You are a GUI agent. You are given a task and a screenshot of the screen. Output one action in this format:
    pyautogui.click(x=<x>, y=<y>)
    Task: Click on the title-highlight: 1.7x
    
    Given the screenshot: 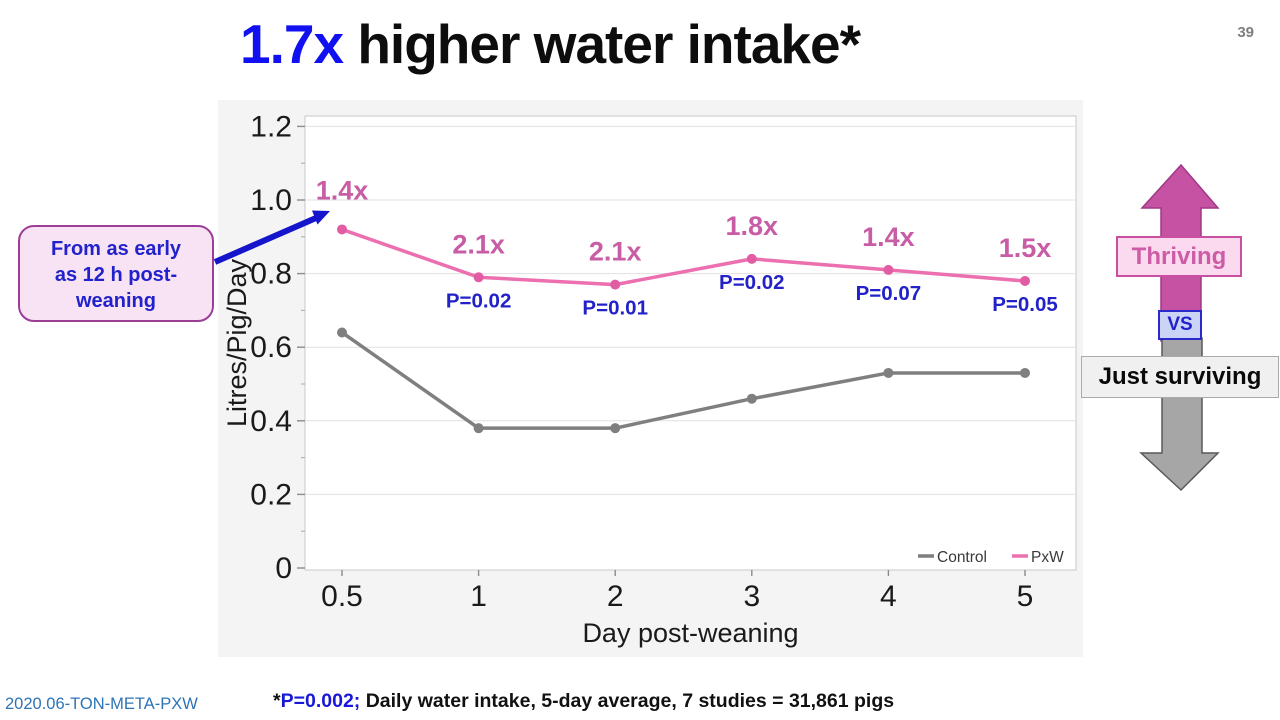 What is the action you would take?
    pyautogui.click(x=292, y=44)
    